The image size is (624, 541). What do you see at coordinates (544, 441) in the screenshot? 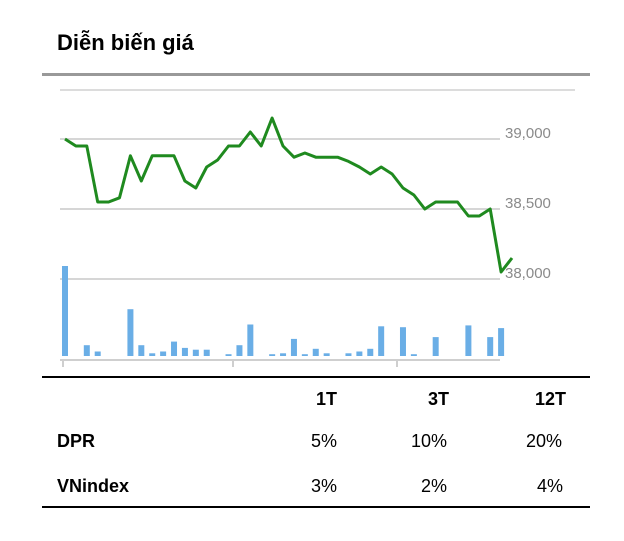
I see `dpr-12t: 20%` at bounding box center [544, 441].